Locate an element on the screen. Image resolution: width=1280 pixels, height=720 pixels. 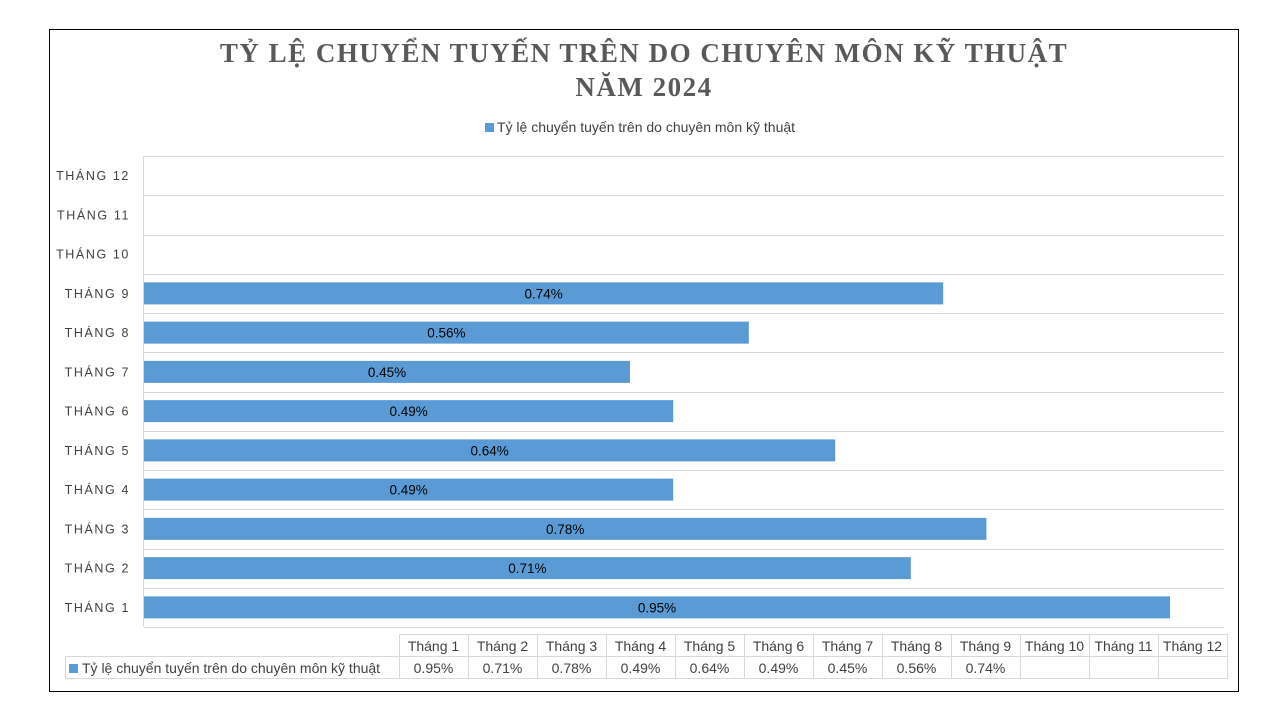
category-label: THÁNG 8 is located at coordinates (97, 332).